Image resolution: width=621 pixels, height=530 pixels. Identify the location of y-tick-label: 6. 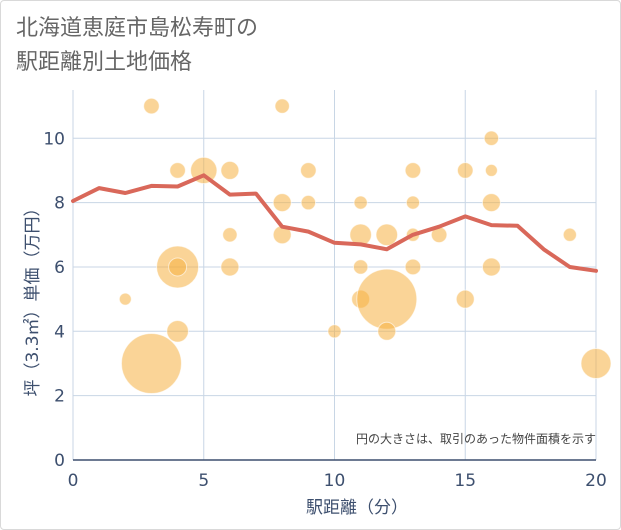
(59, 268).